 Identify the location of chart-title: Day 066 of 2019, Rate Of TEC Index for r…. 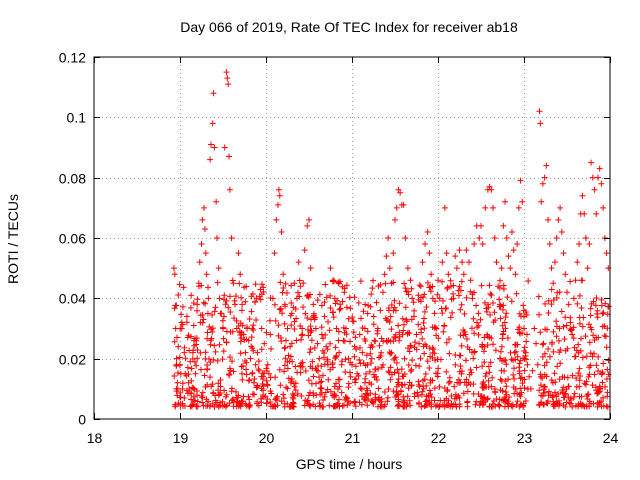
(349, 27).